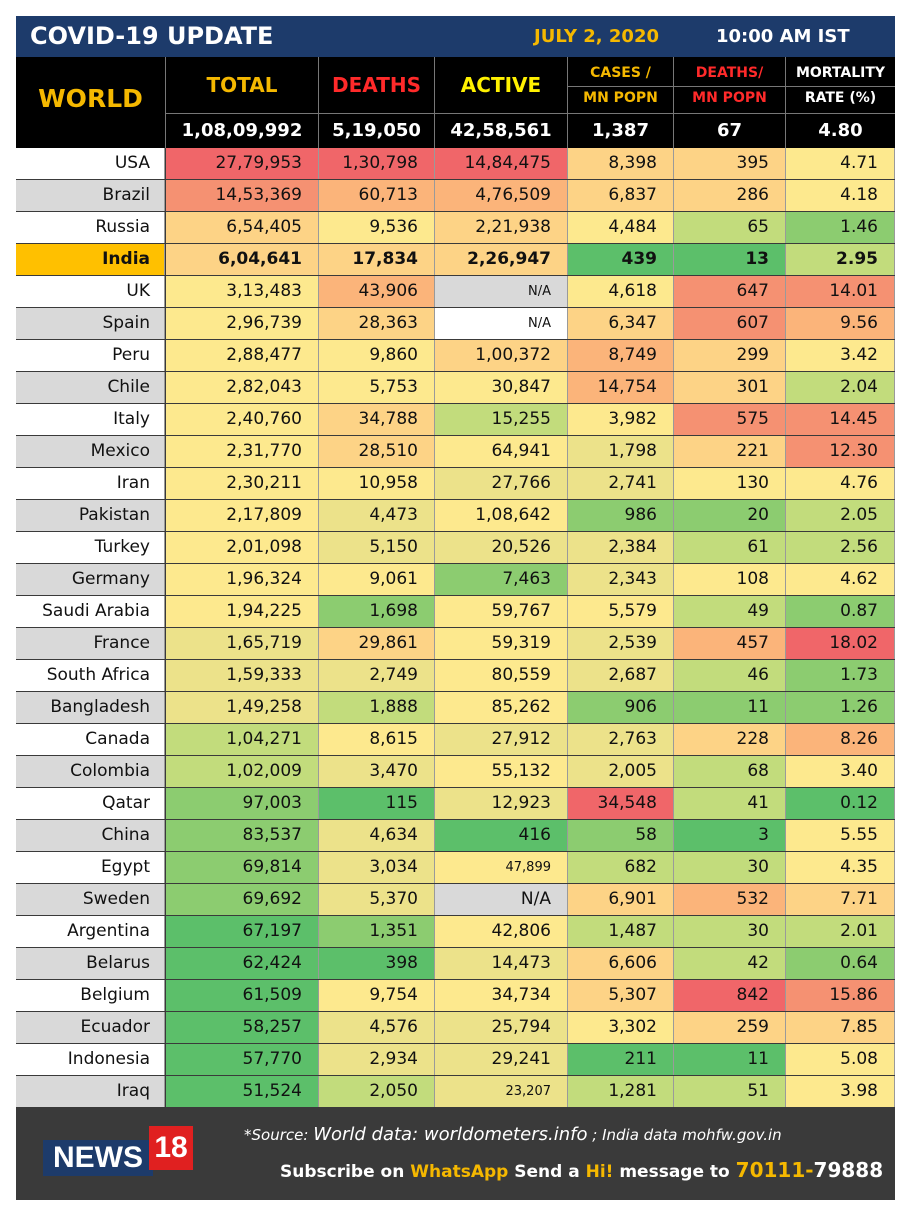  I want to click on cell-deaths-mn: 68, so click(730, 771).